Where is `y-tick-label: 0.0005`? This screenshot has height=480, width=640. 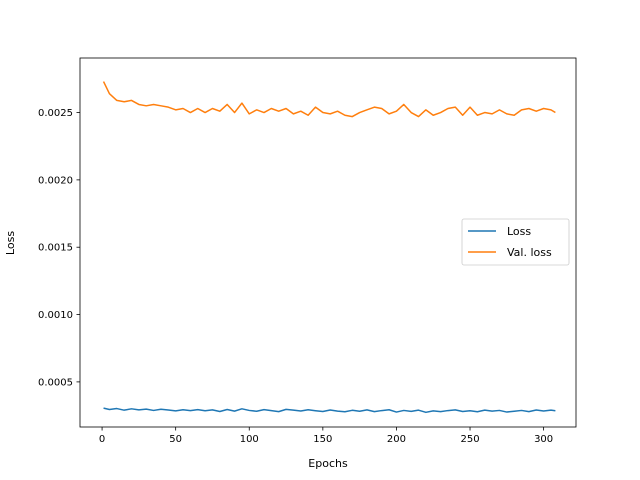
y-tick-label: 0.0005 is located at coordinates (55, 382).